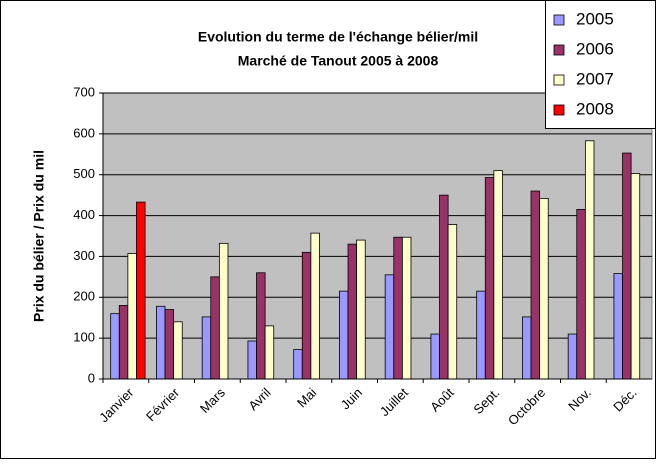 The image size is (656, 464). What do you see at coordinates (595, 18) in the screenshot?
I see `legend-label: 2005` at bounding box center [595, 18].